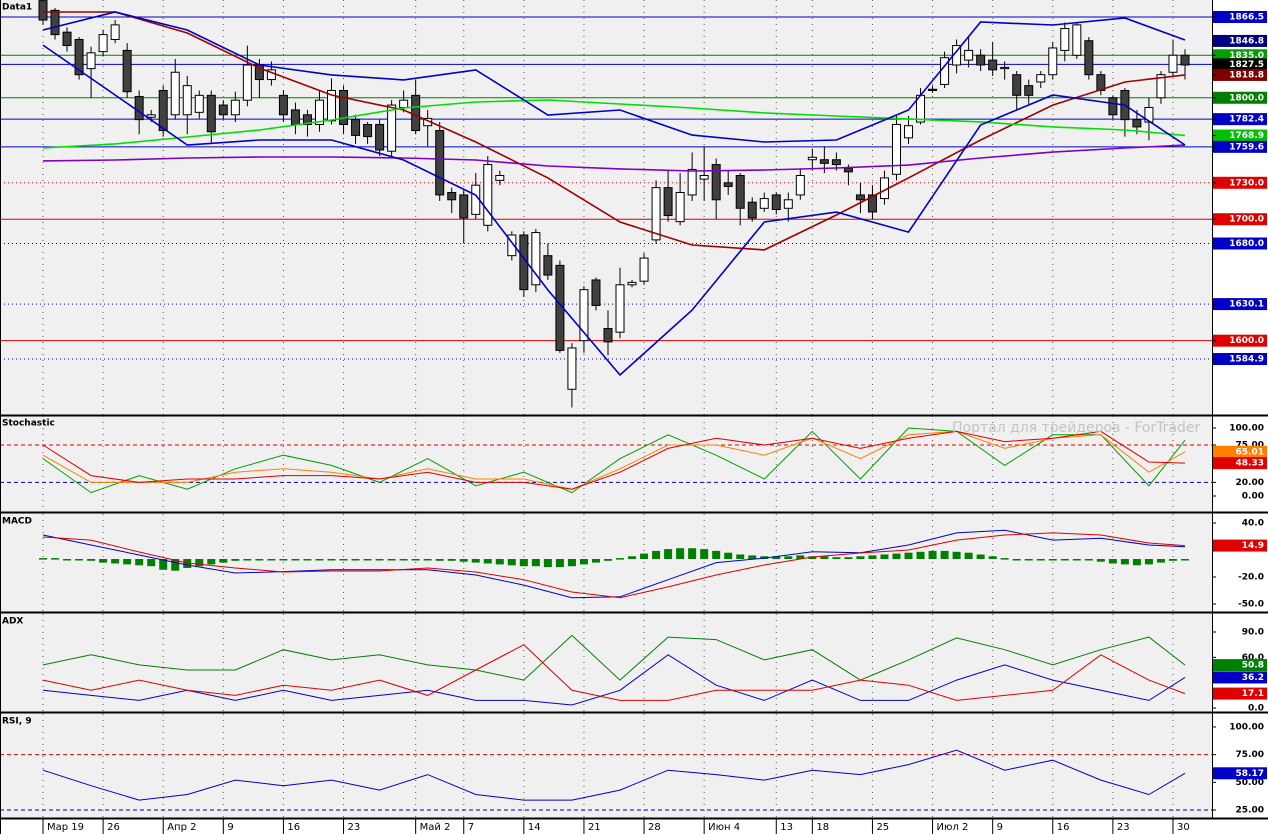 This screenshot has height=834, width=1268. I want to click on value-label: 48.33, so click(1250, 464).